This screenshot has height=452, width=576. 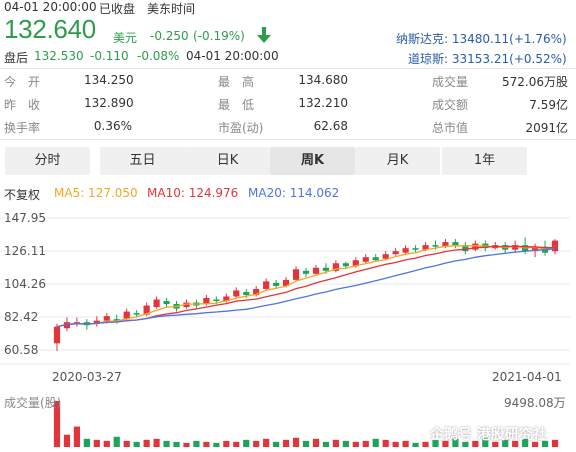 I want to click on tab-weekly-k: 周K, so click(x=312, y=161).